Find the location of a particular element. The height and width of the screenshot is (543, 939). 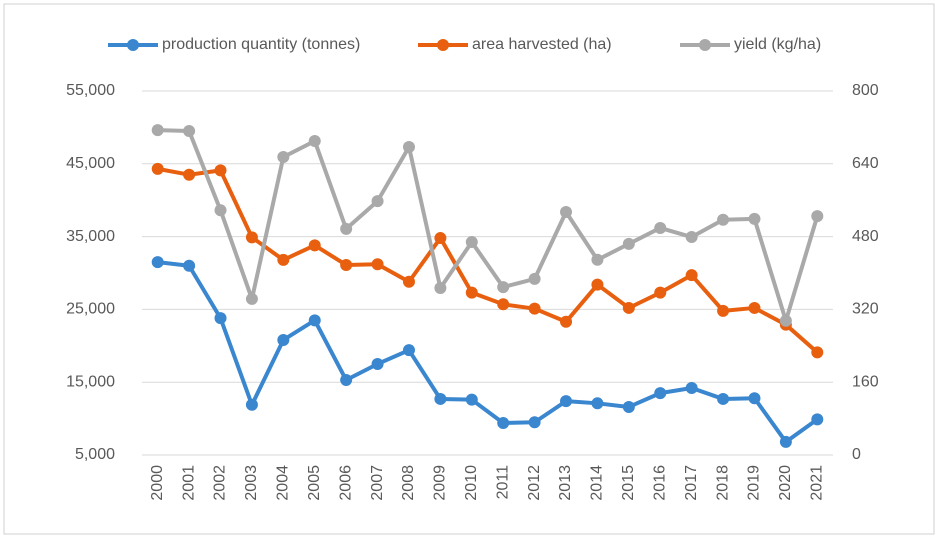

x-tick-label: 2004 is located at coordinates (283, 483).